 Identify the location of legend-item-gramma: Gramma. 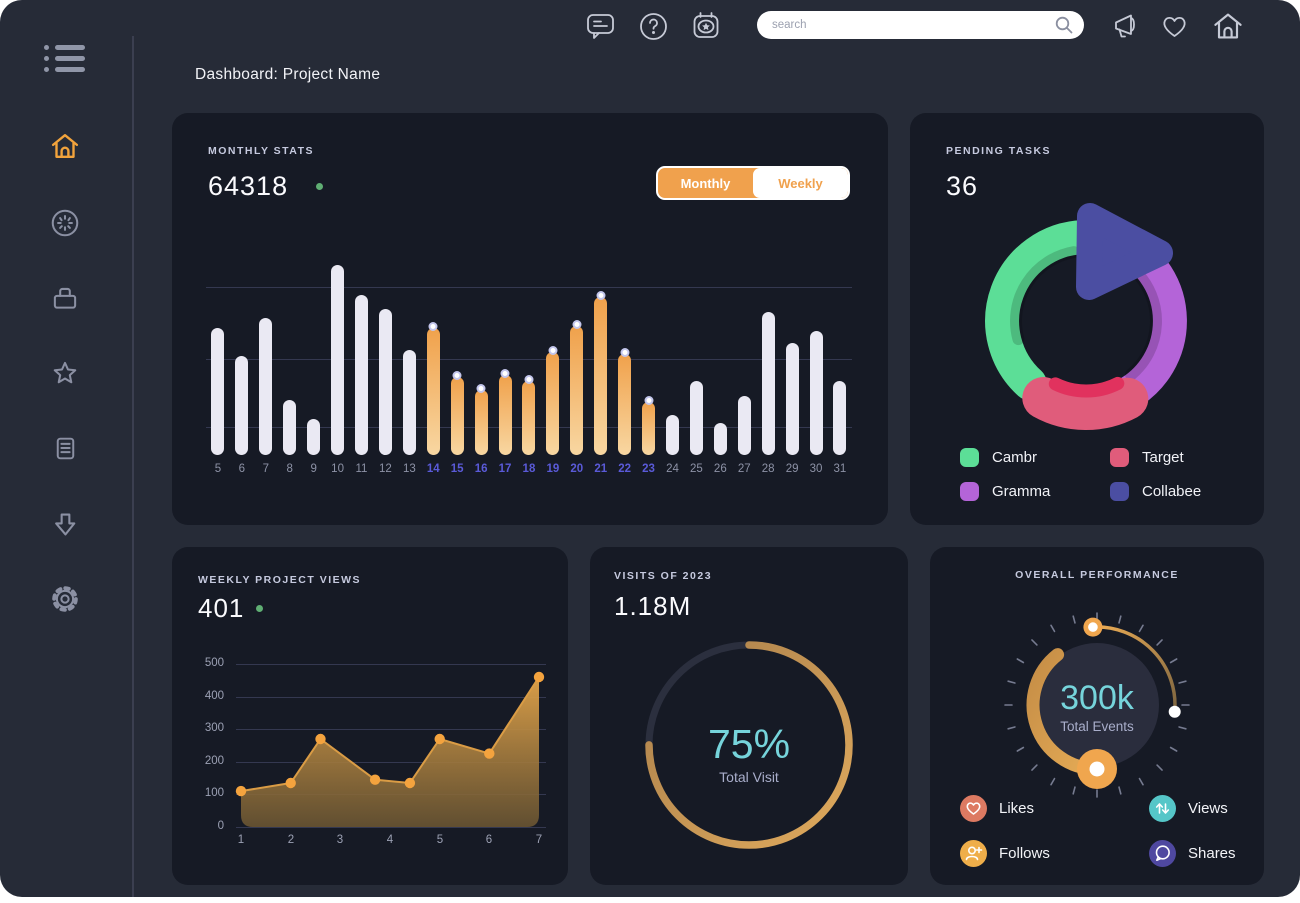
(1035, 491).